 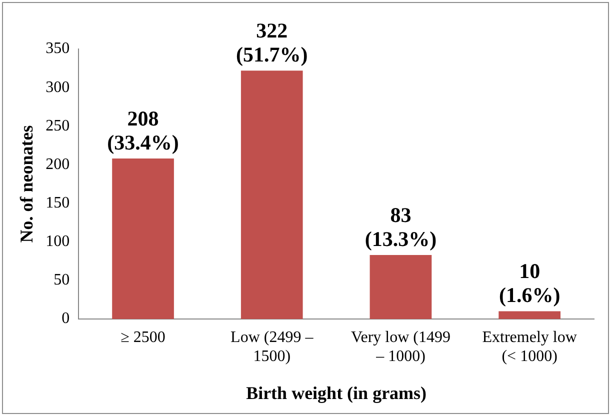 What do you see at coordinates (58, 87) in the screenshot?
I see `y-tick-label: 300` at bounding box center [58, 87].